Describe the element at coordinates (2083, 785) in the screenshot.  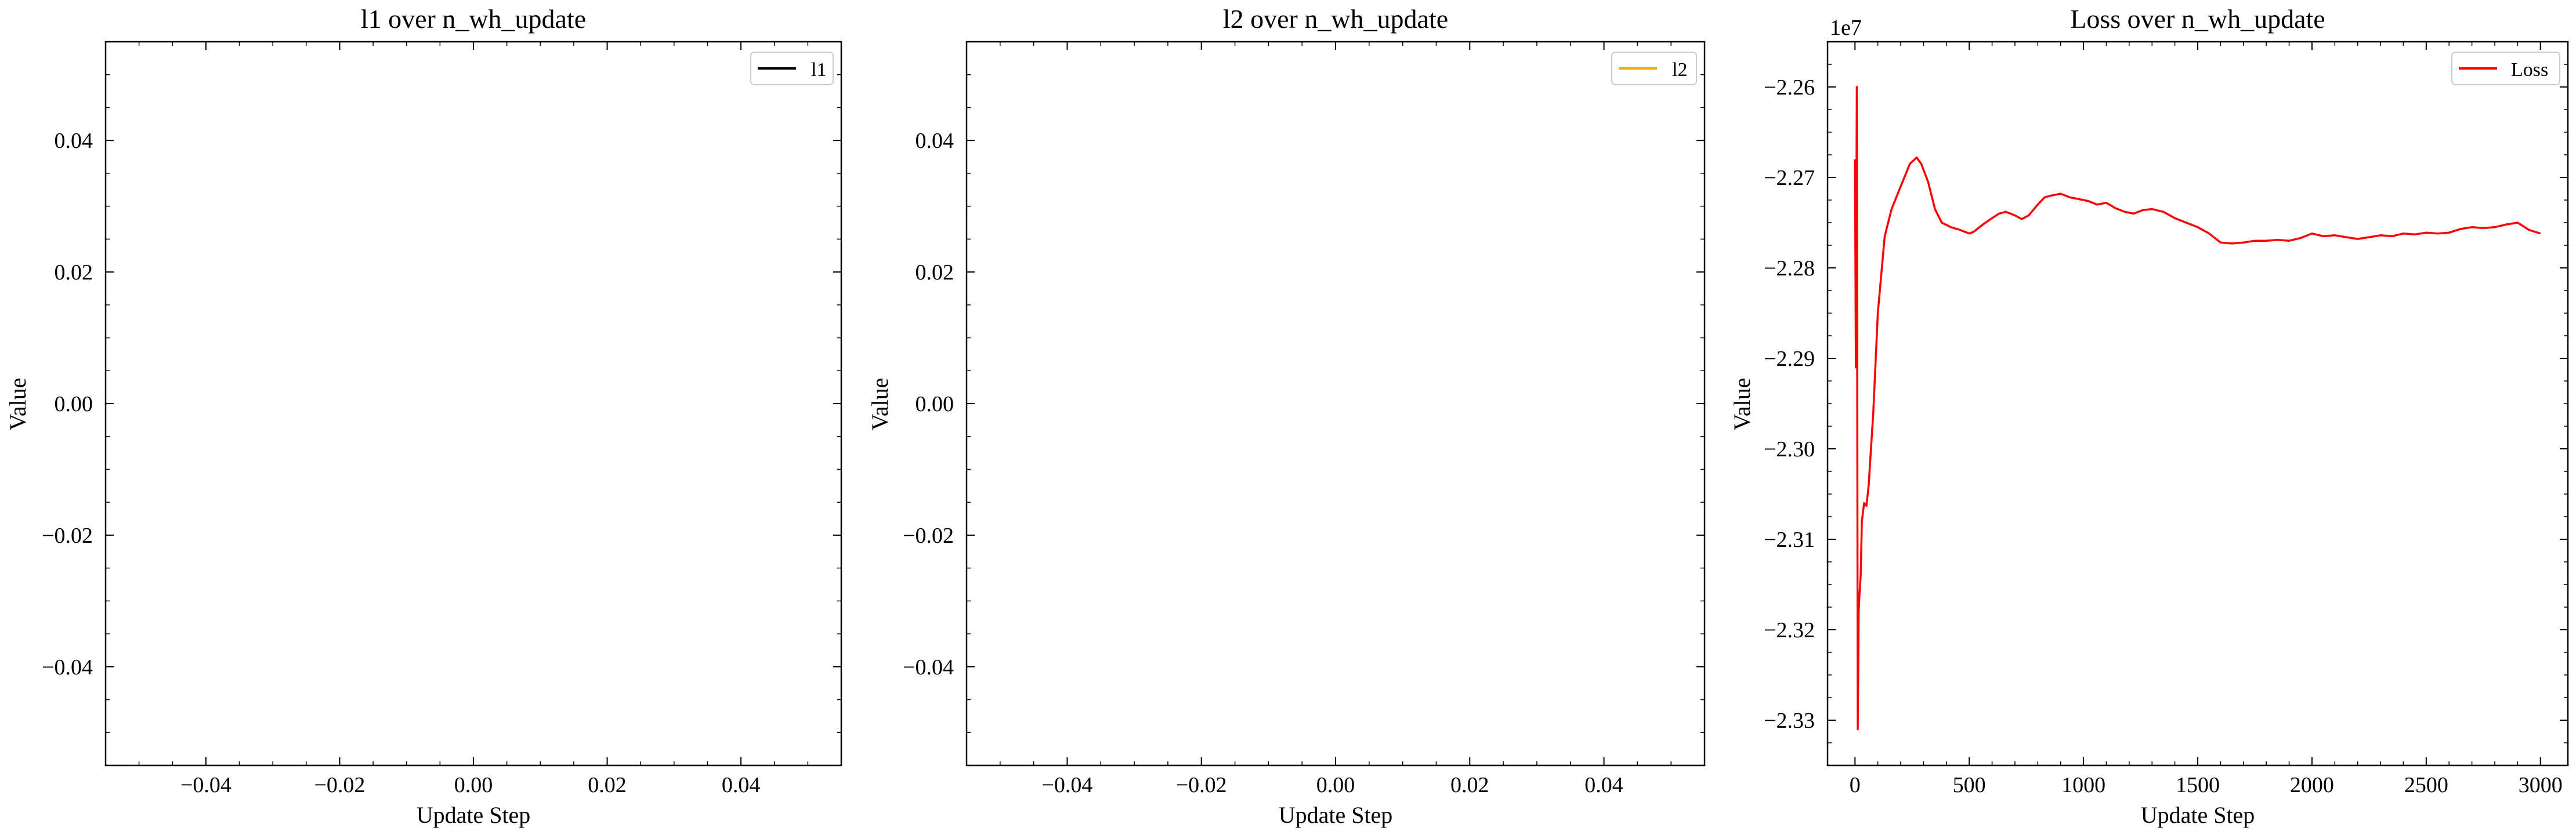
I see `x-tick-label: 1000` at that location.